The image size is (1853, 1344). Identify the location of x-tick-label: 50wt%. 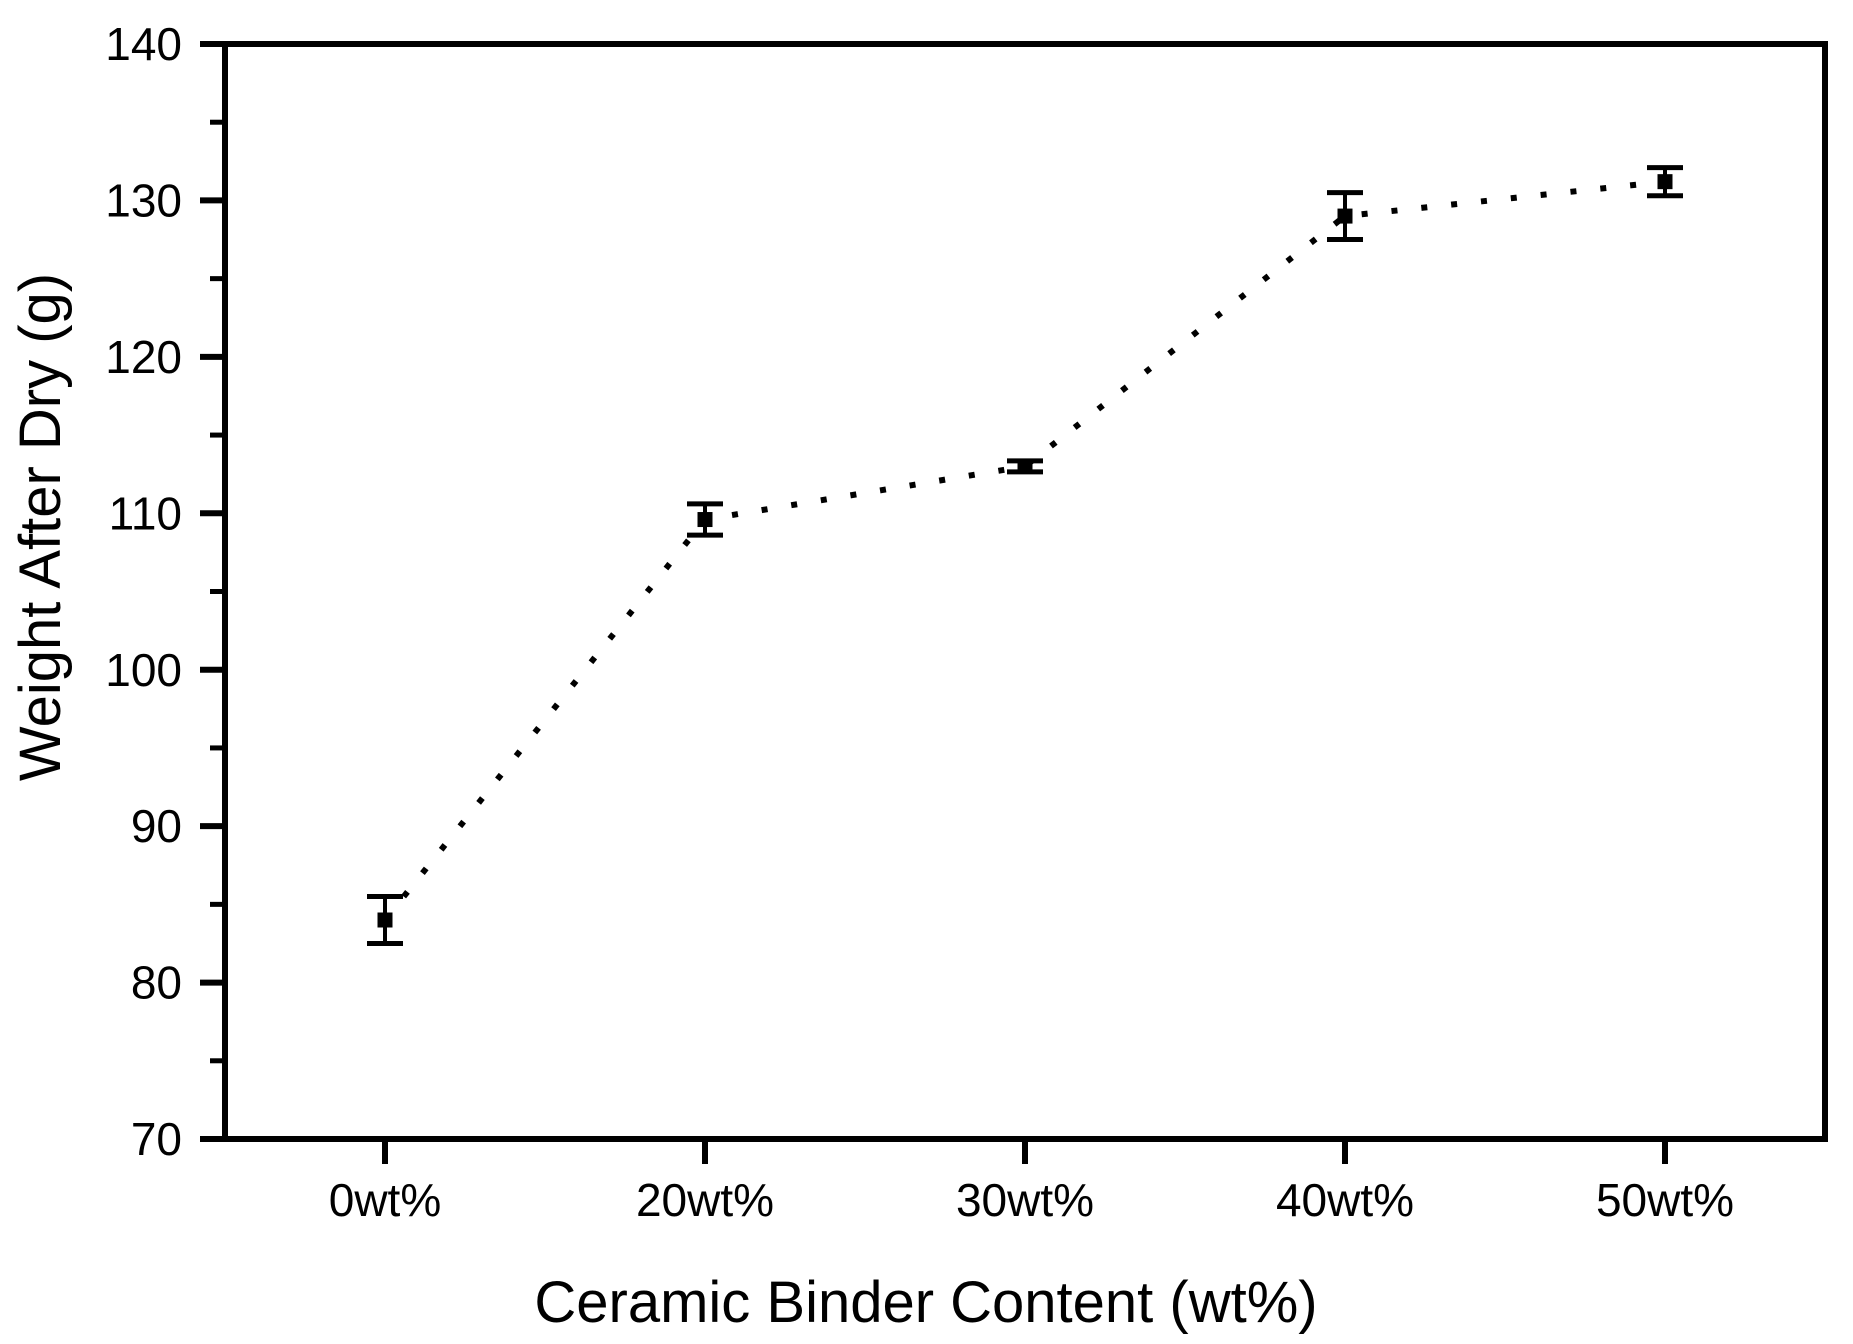
(1665, 1200).